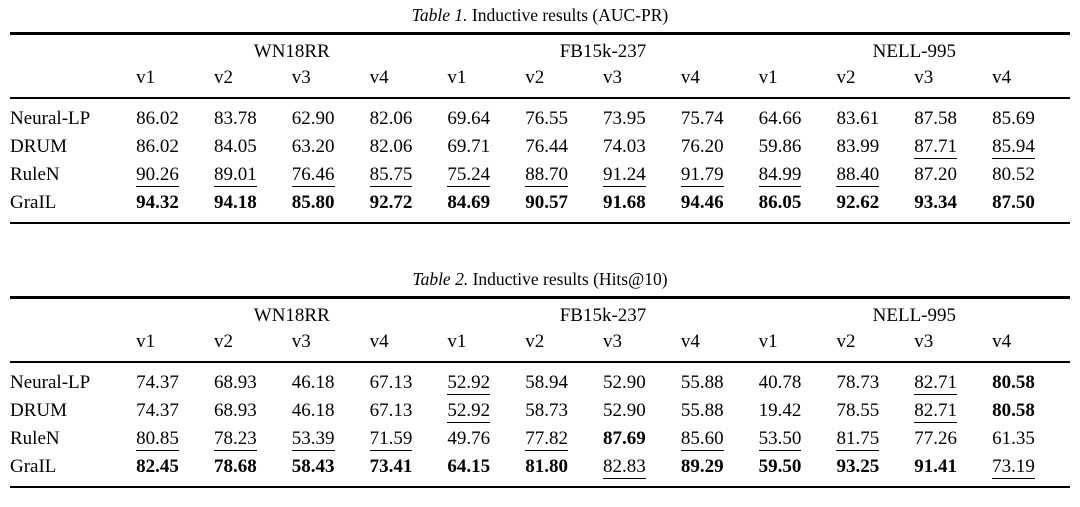 The width and height of the screenshot is (1080, 507). I want to click on metric-cell: 75.74, so click(702, 118).